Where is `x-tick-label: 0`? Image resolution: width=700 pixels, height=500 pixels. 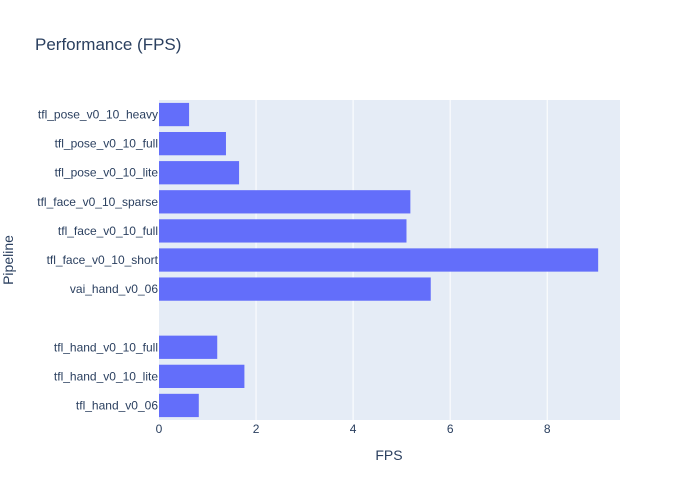 x-tick-label: 0 is located at coordinates (159, 429).